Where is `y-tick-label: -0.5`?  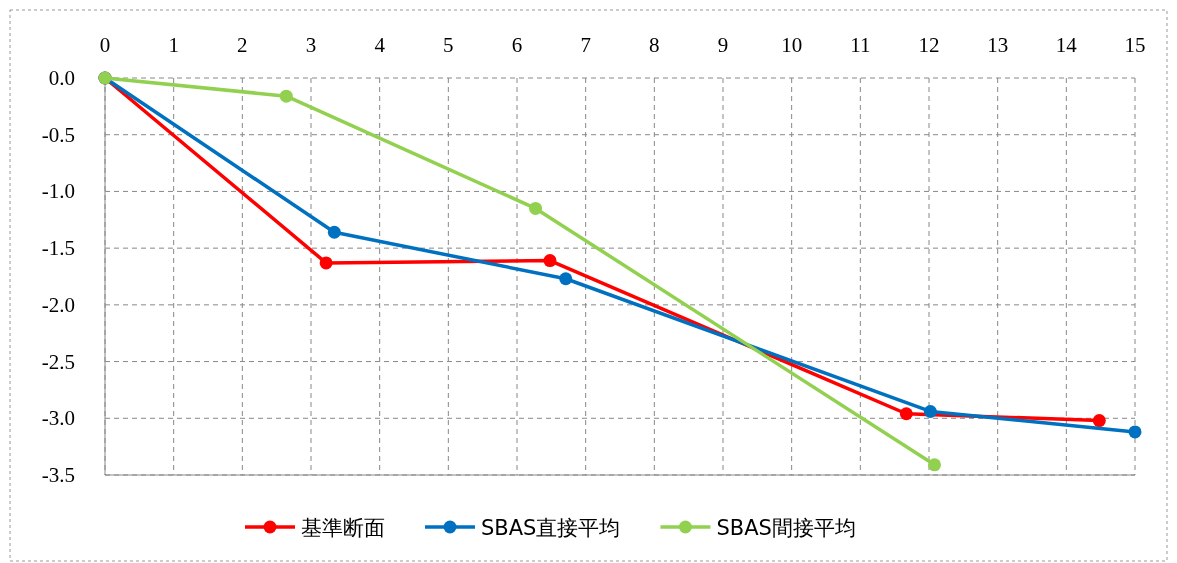
y-tick-label: -0.5 is located at coordinates (58, 134).